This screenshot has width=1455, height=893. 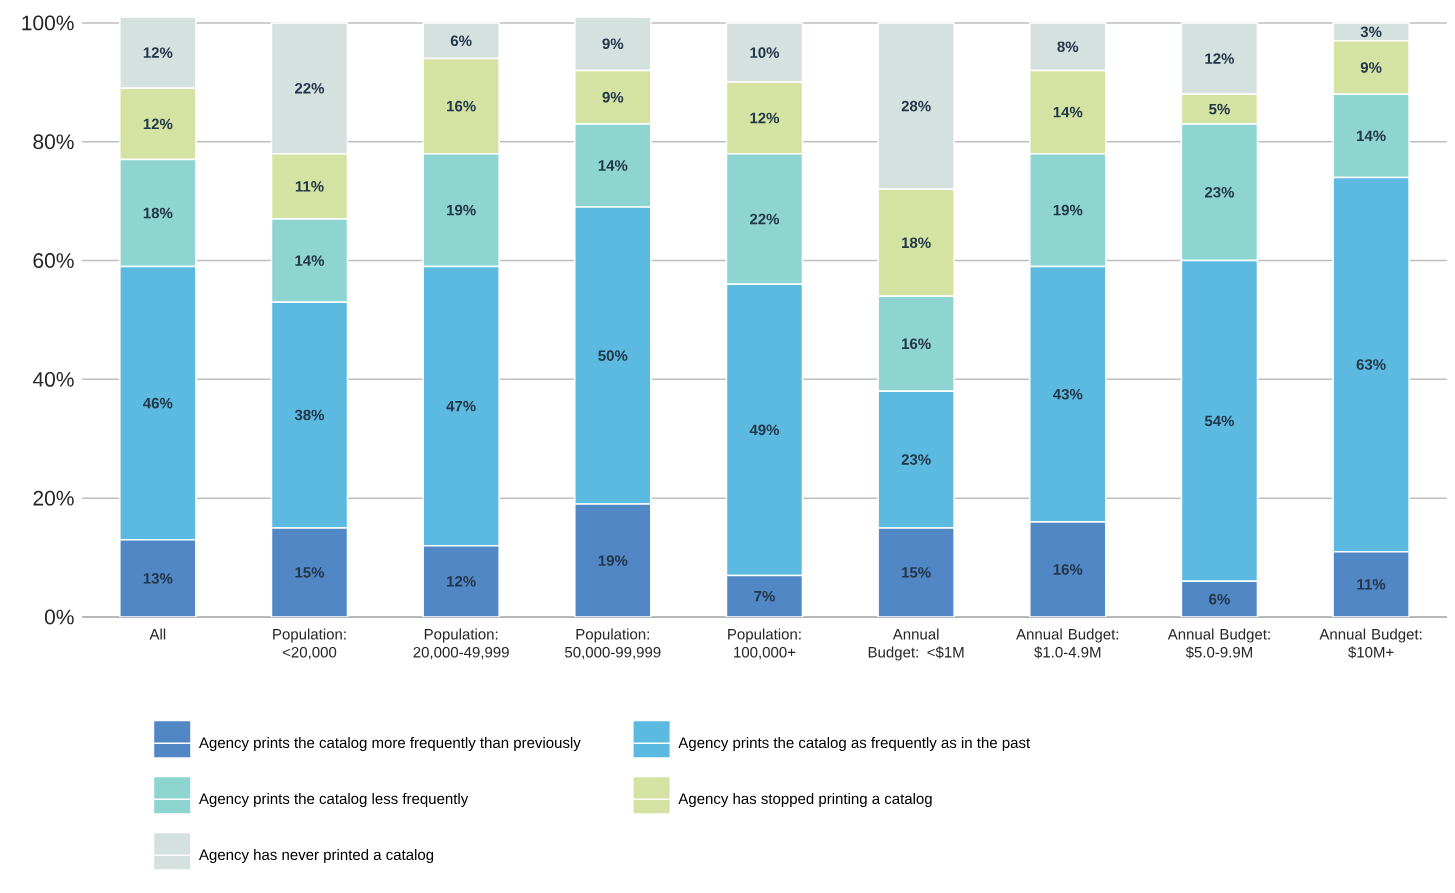 I want to click on data-label: 38%, so click(x=309, y=415).